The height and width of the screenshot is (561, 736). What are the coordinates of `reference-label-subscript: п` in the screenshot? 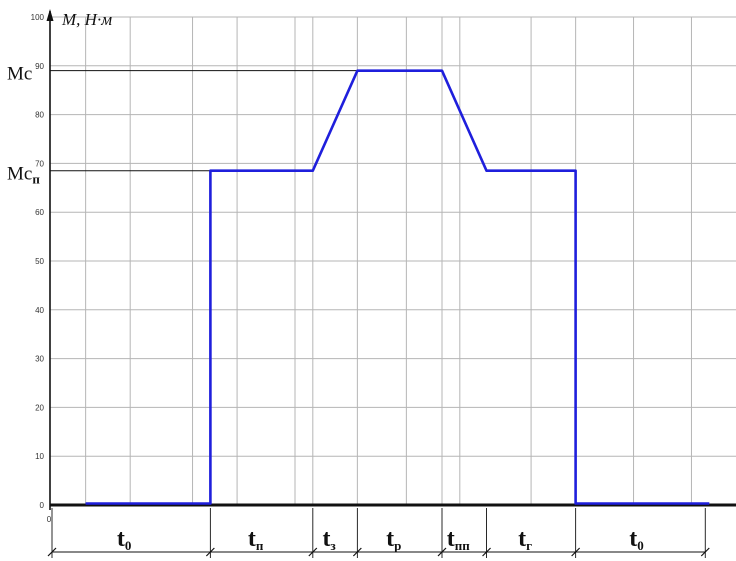 It's located at (36, 179).